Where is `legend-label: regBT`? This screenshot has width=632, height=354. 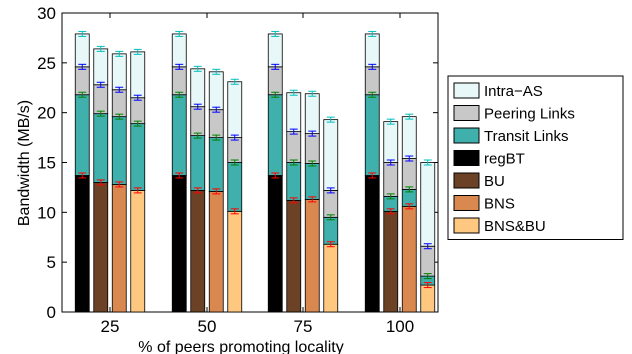
legend-label: regBT is located at coordinates (504, 159).